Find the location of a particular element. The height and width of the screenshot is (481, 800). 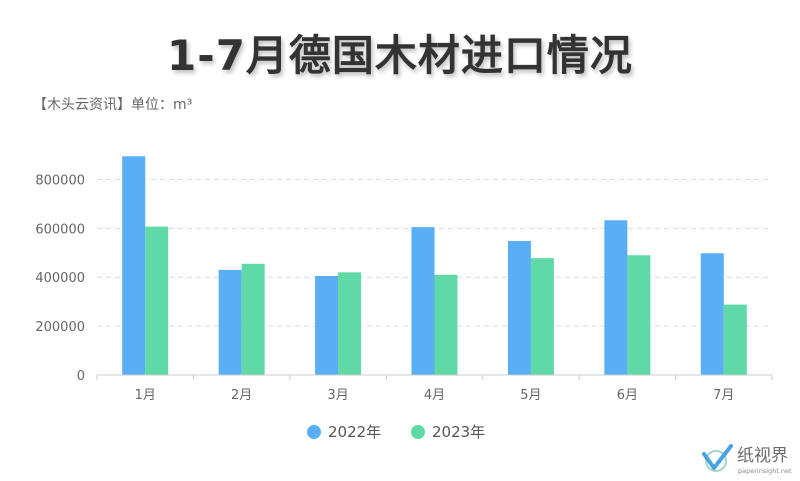

y-tick-label: 800000 is located at coordinates (60, 180).